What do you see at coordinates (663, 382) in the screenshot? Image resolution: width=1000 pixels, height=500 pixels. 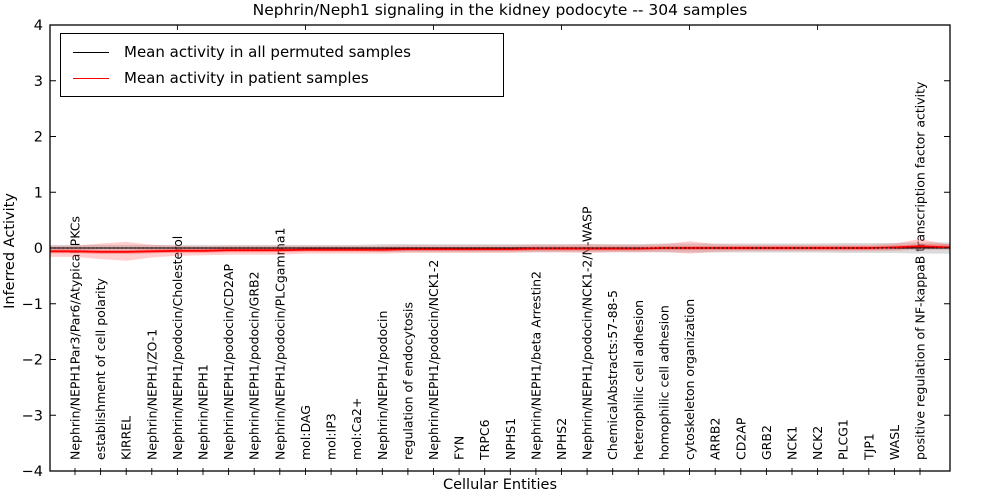 I see `x-tick-label: homophilic cell adhesion` at bounding box center [663, 382].